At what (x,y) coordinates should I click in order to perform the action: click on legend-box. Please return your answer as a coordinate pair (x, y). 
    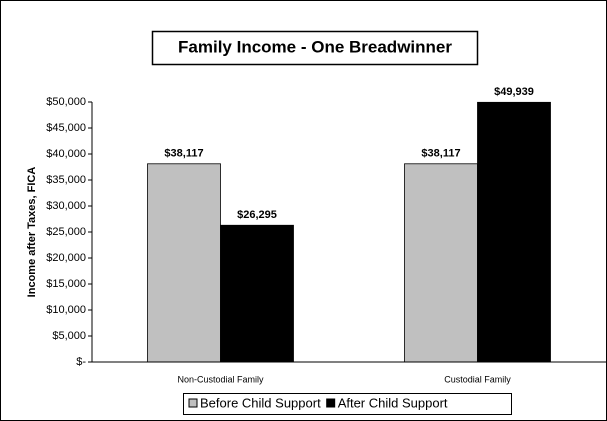
    Looking at the image, I should click on (347, 404).